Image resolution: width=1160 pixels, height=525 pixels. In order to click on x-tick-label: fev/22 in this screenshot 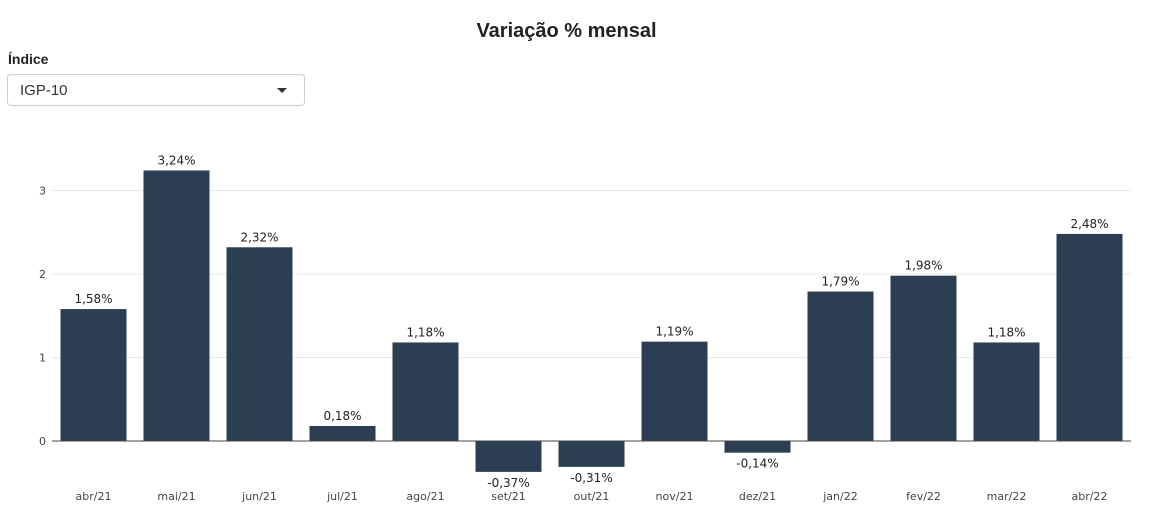, I will do `click(923, 496)`.